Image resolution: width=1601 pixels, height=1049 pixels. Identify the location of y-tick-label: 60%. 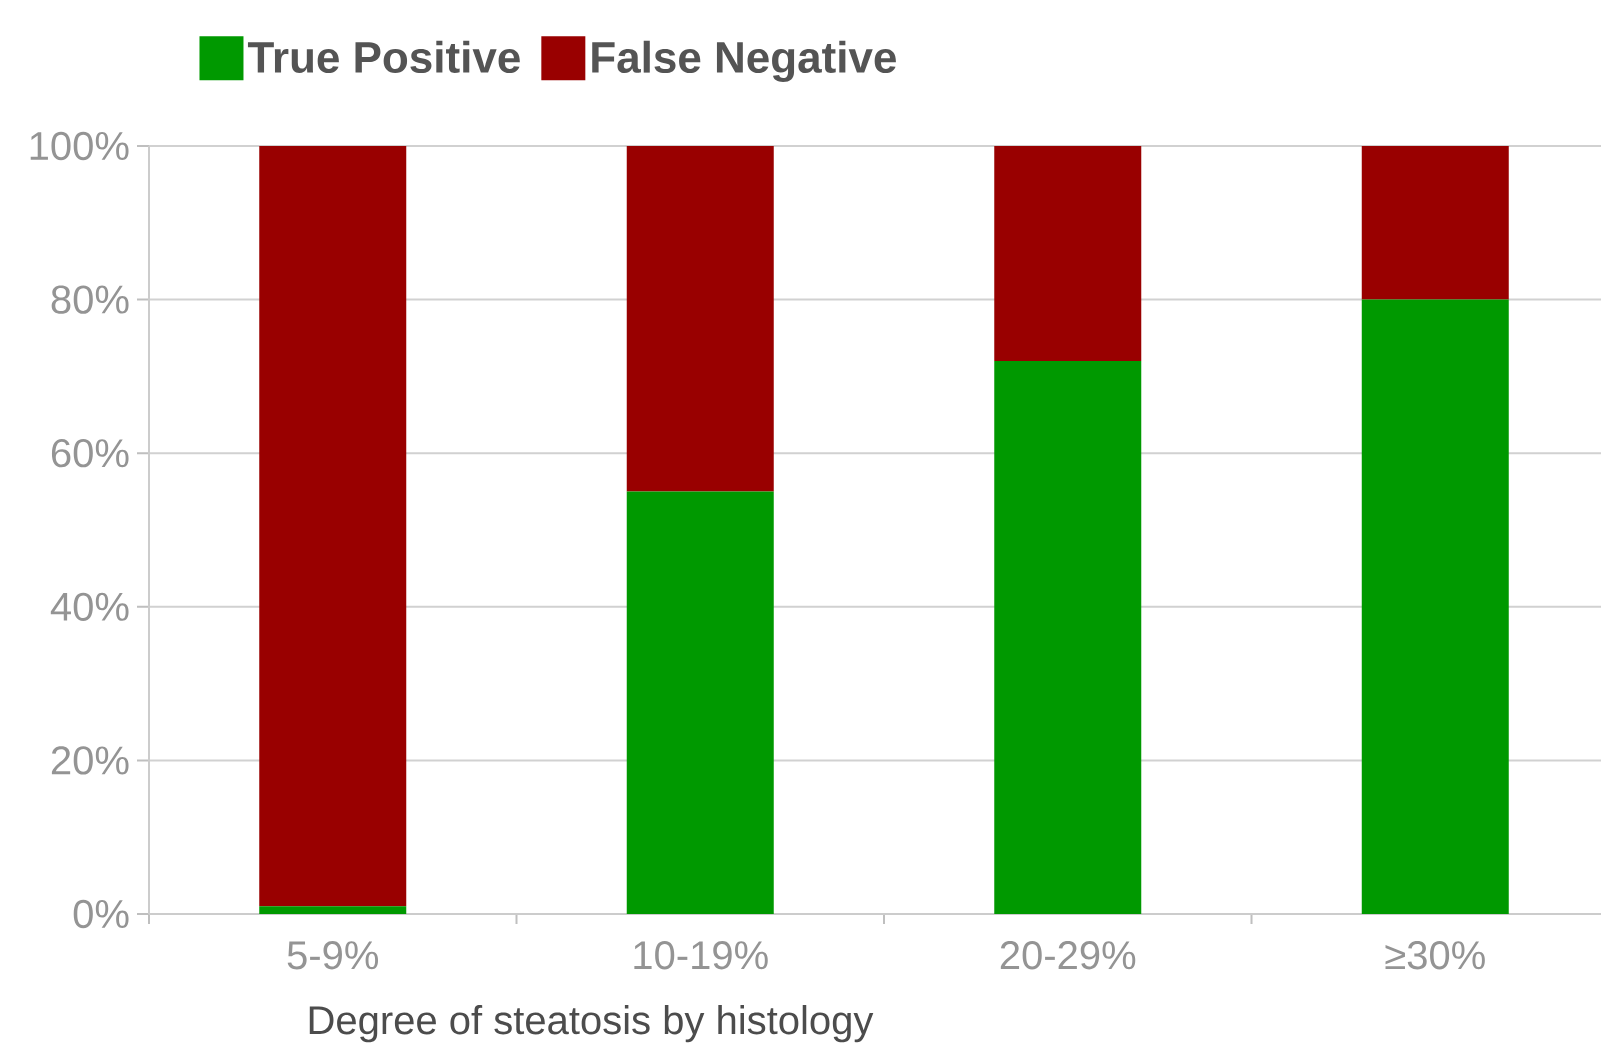
(90, 453).